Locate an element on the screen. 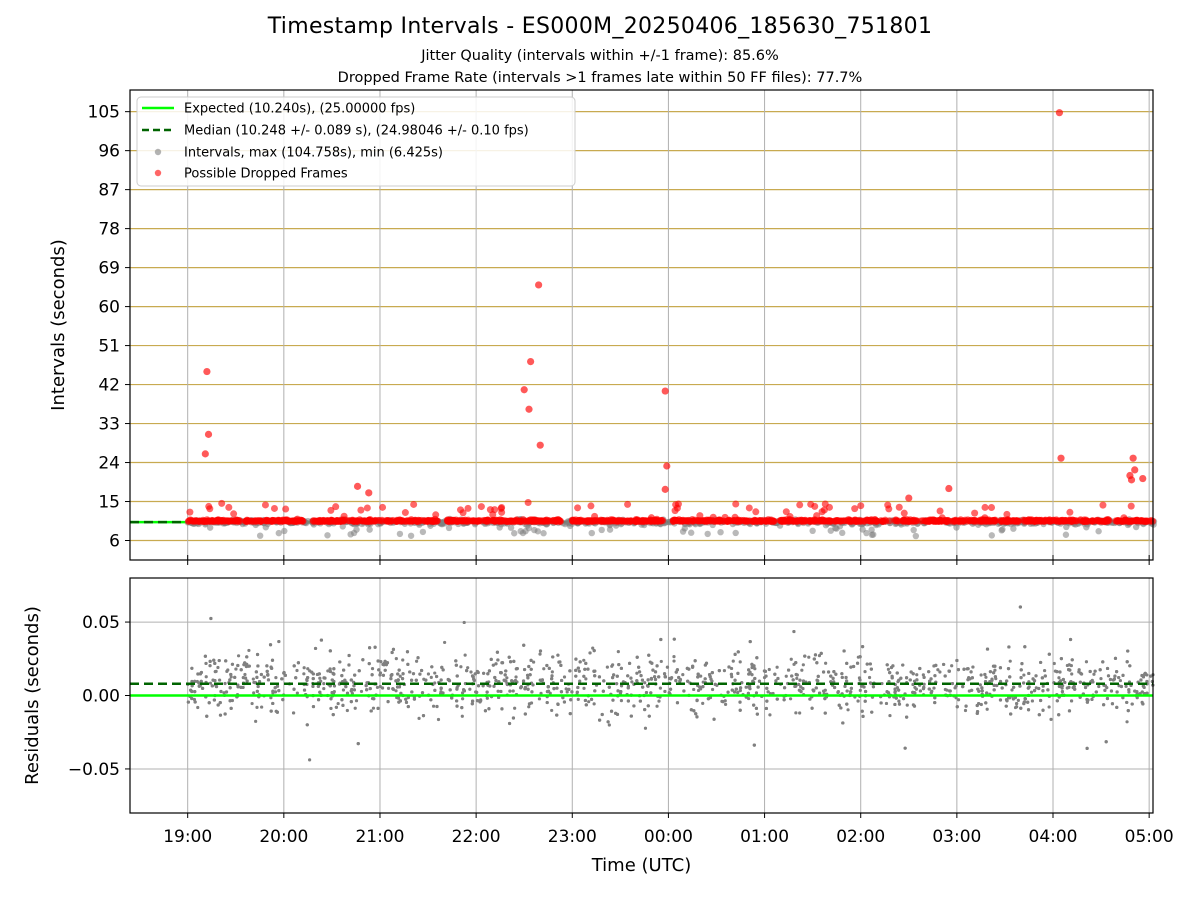 The image size is (1200, 900). x-tick-label: 01:00 is located at coordinates (764, 837).